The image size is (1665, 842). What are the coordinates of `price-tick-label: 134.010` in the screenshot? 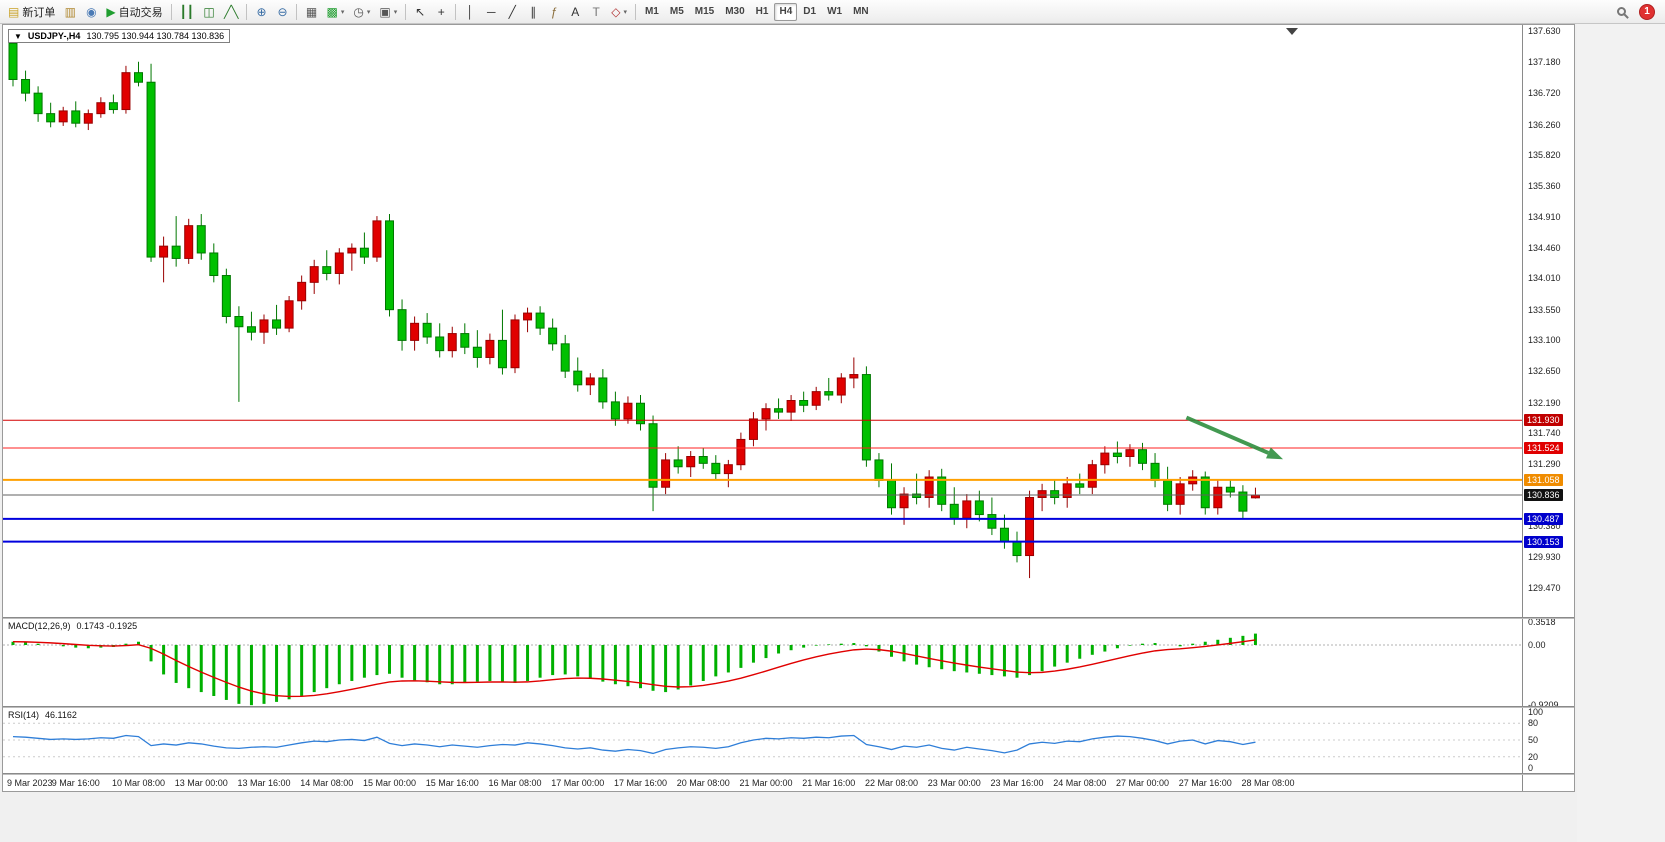 It's located at (1544, 278).